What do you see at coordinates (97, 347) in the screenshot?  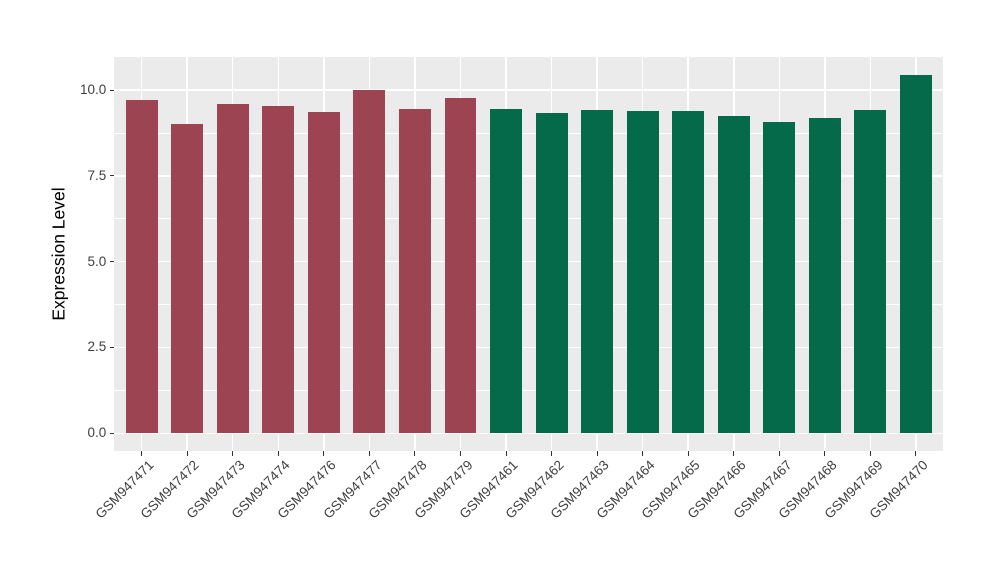 I see `y-tick-label: 2.5` at bounding box center [97, 347].